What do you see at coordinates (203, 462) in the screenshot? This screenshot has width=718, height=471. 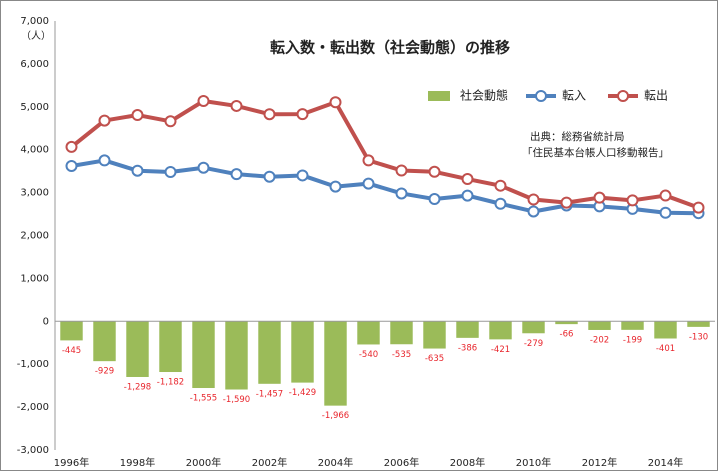 I see `x-tick-label: 2000年` at bounding box center [203, 462].